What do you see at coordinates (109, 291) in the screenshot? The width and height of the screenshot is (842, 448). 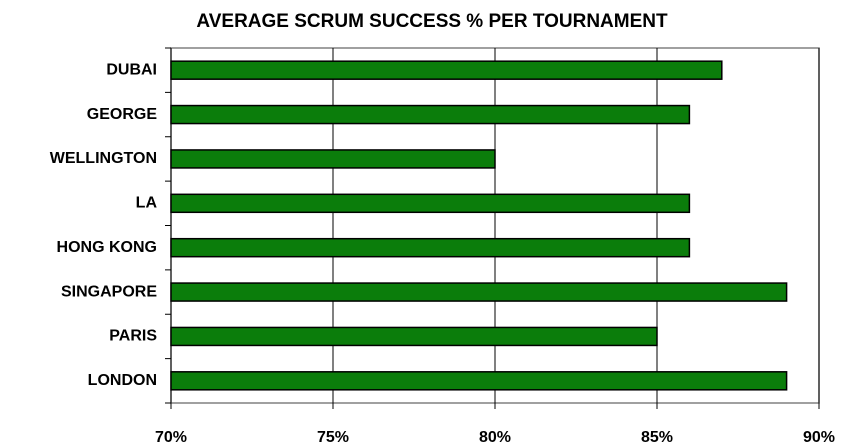 I see `y-tick-label: SINGAPORE` at bounding box center [109, 291].